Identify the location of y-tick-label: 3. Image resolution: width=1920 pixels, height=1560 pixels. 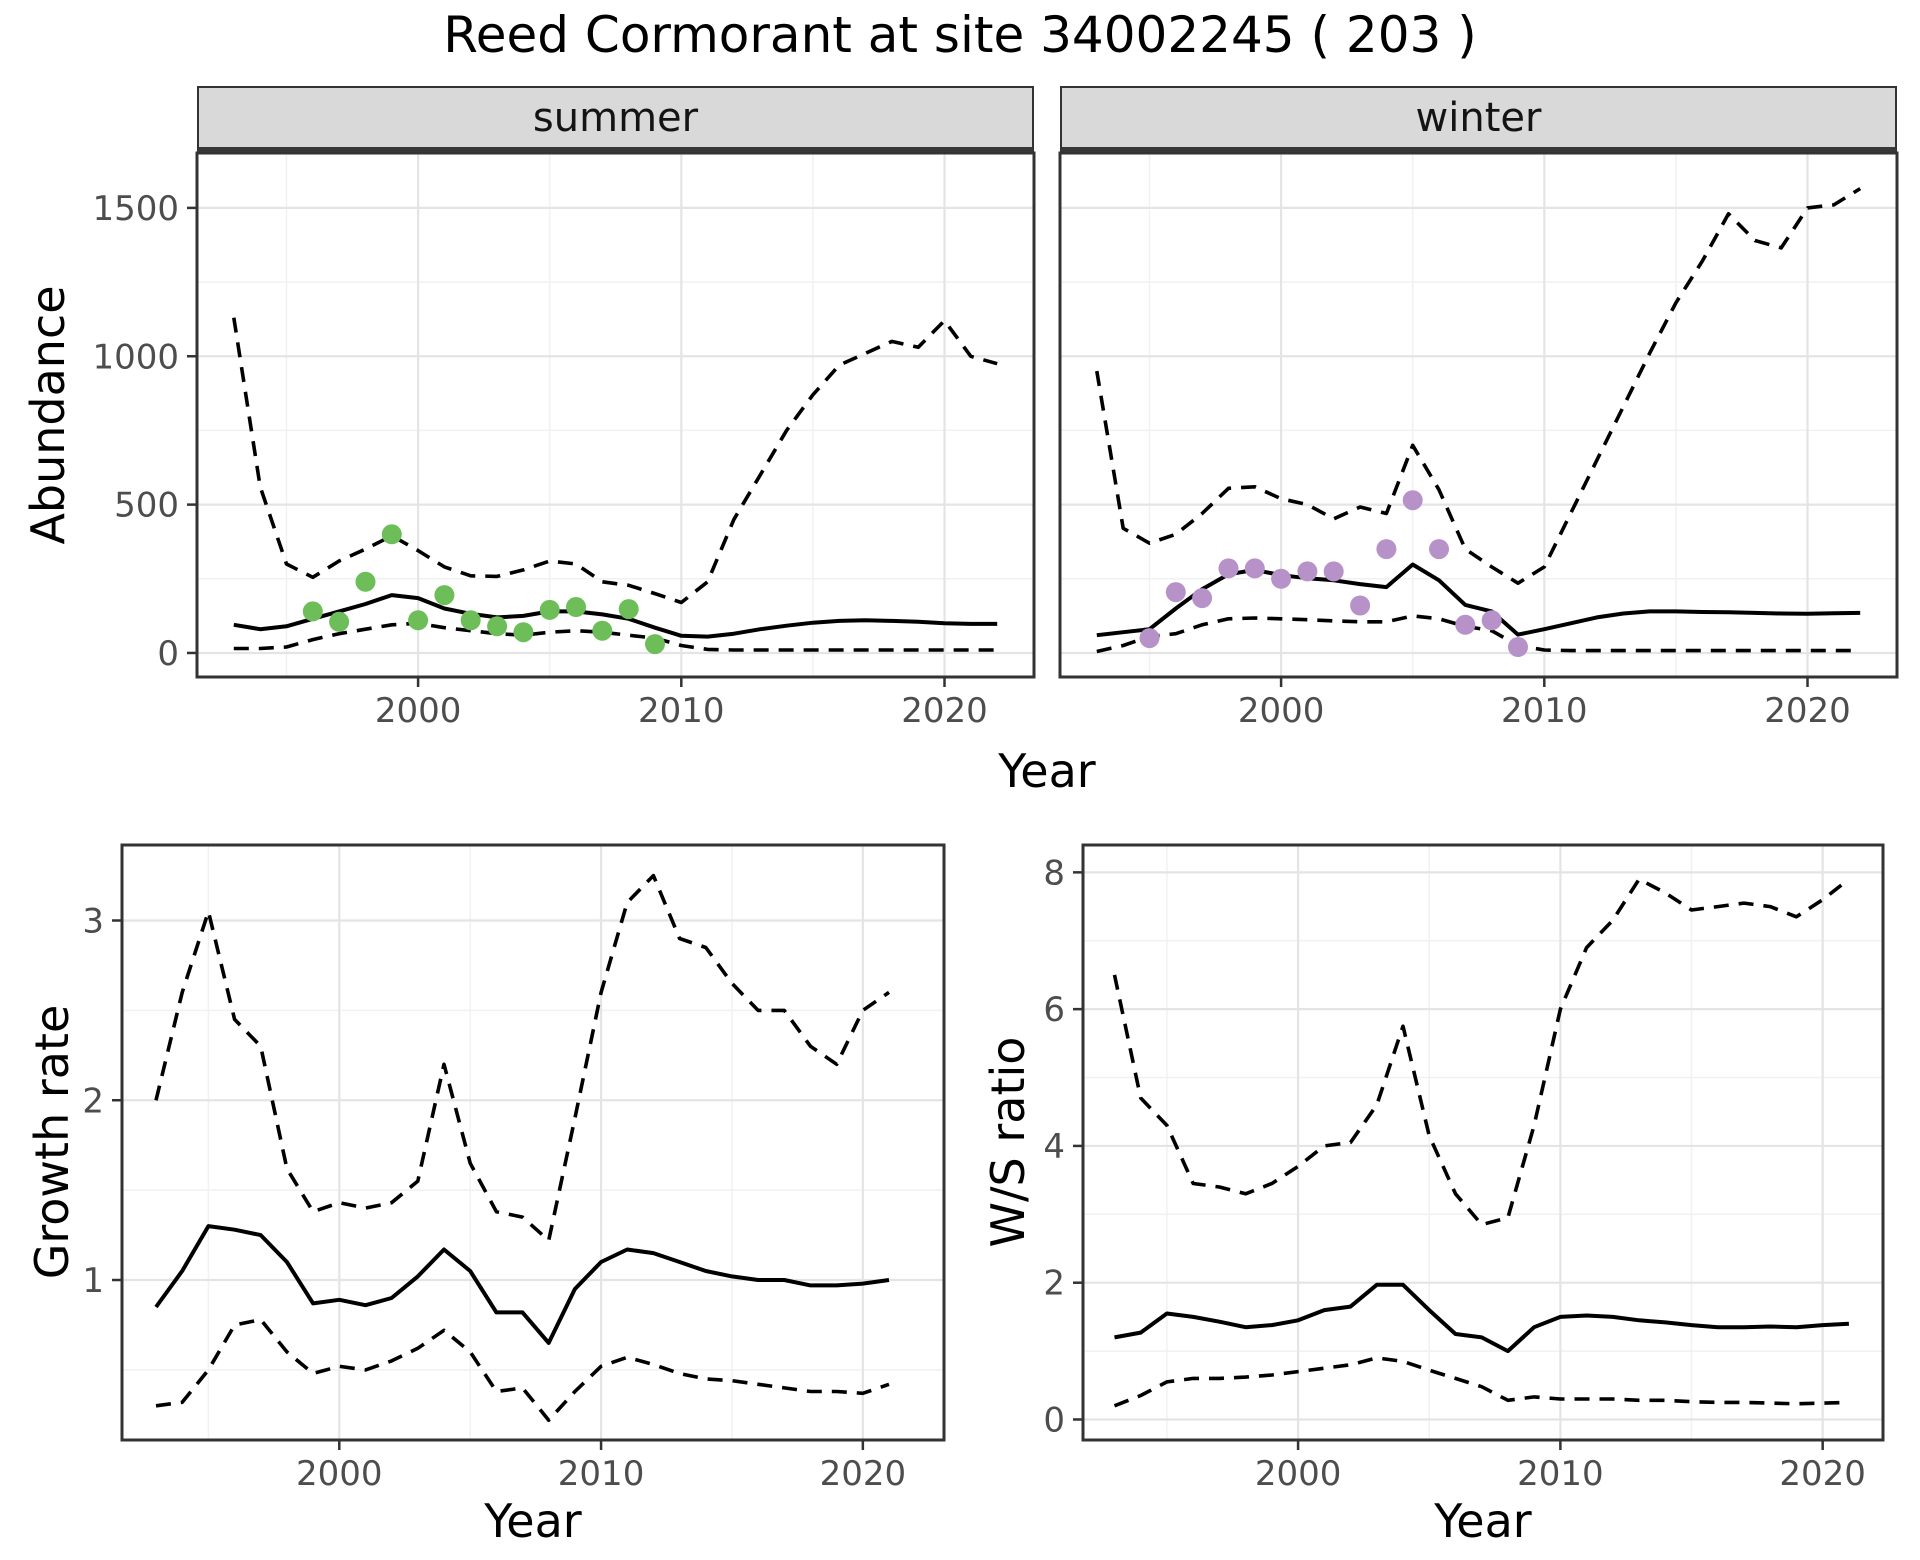
(93, 921).